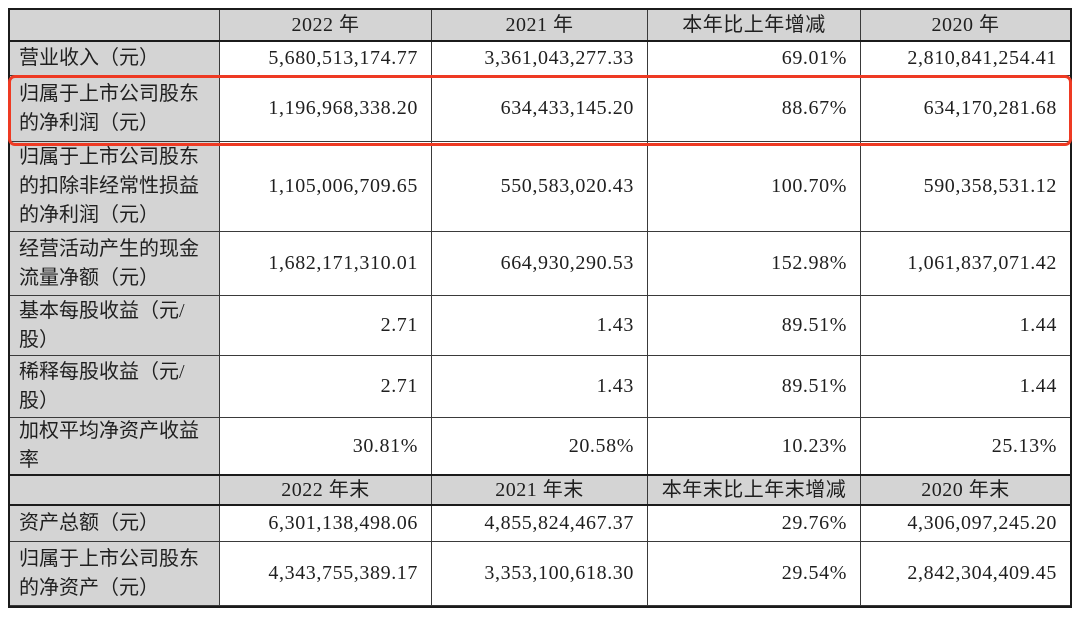 The width and height of the screenshot is (1080, 618). Describe the element at coordinates (990, 186) in the screenshot. I see `cell-value-2020: 590,358,531.12` at that location.